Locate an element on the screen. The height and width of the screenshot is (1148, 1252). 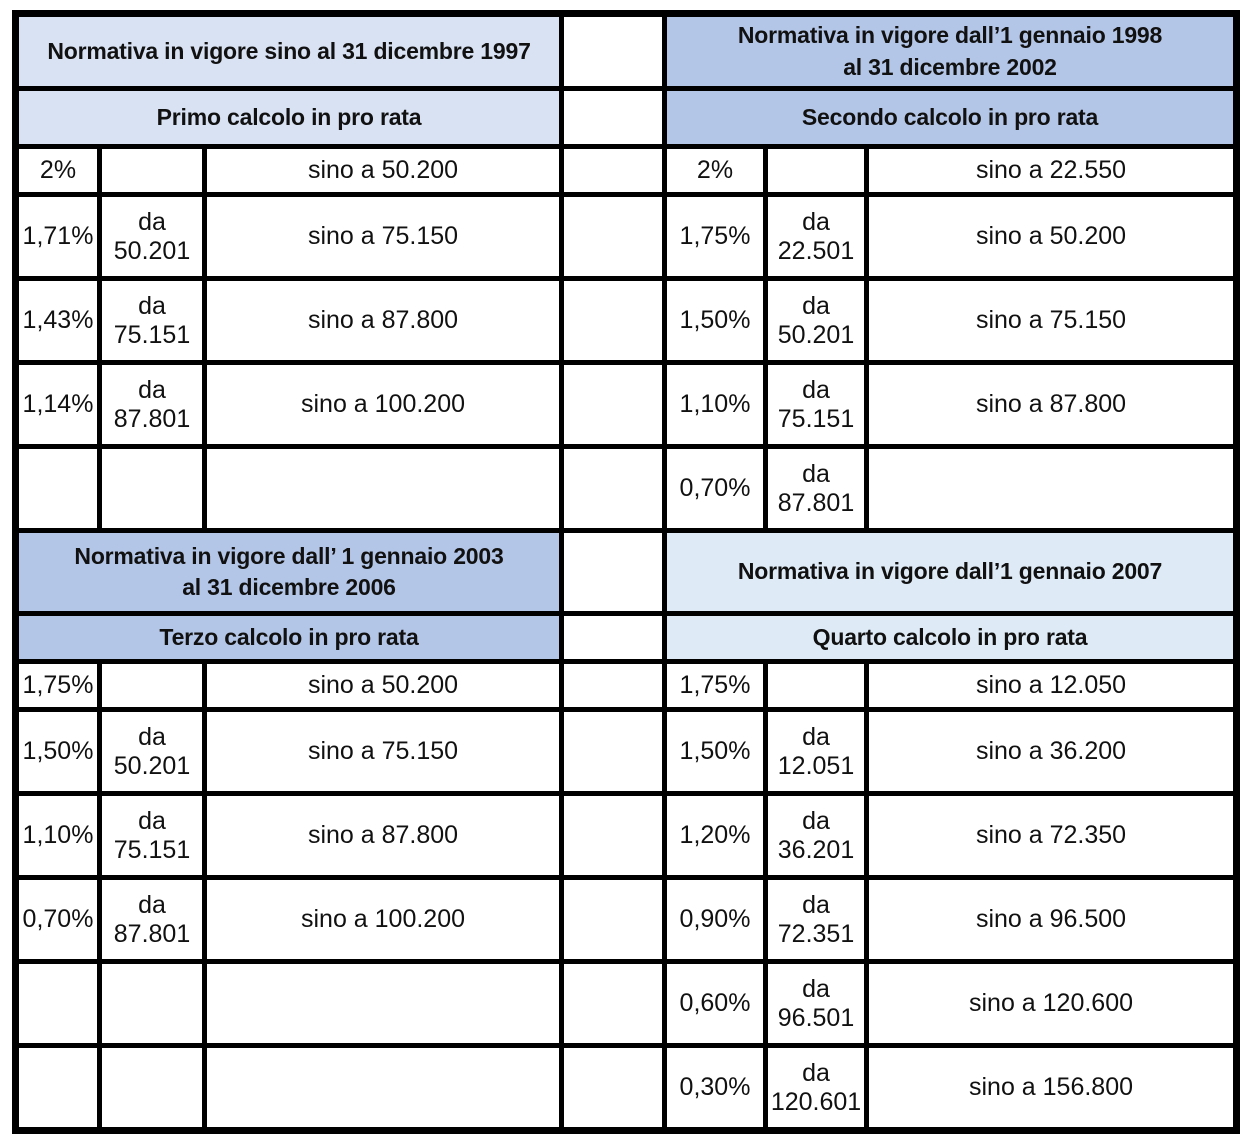
range-to-cell: sino a 156.800 is located at coordinates (1051, 1087).